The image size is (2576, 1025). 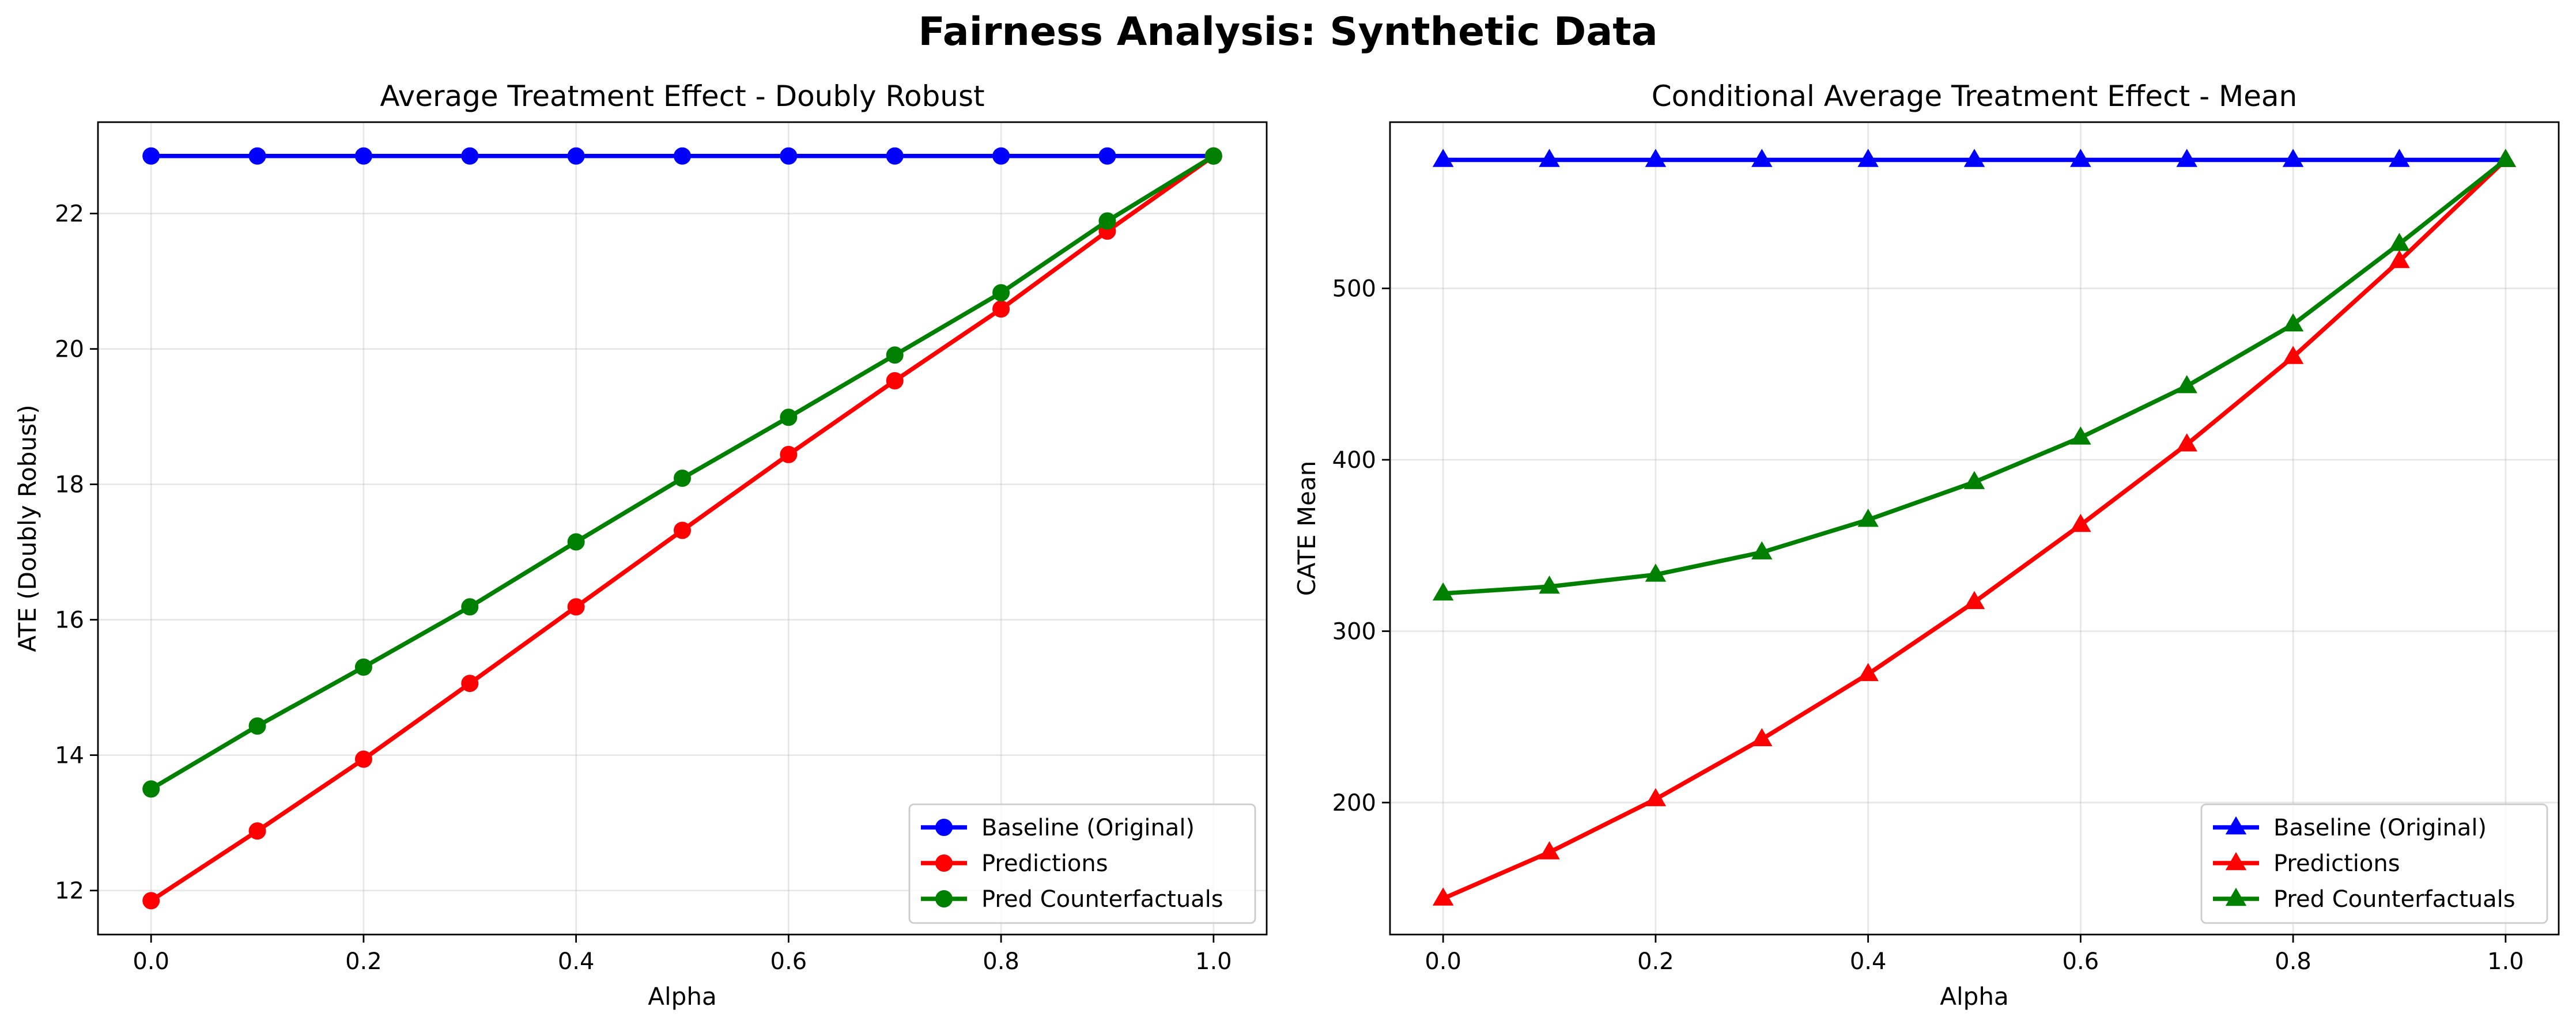 What do you see at coordinates (1361, 546) in the screenshot?
I see `y-axis: 200 300 400 500` at bounding box center [1361, 546].